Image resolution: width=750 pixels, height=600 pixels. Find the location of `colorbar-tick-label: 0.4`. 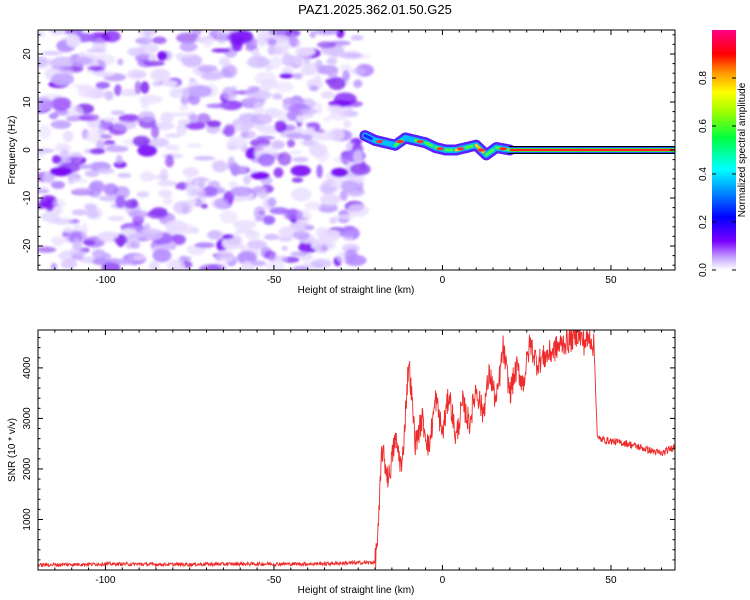

colorbar-tick-label: 0.4 is located at coordinates (703, 174).